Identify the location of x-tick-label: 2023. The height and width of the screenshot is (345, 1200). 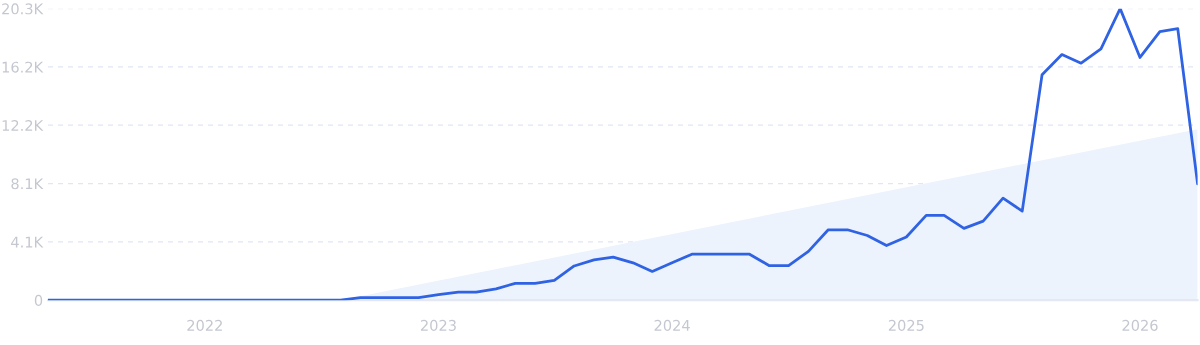
(438, 325).